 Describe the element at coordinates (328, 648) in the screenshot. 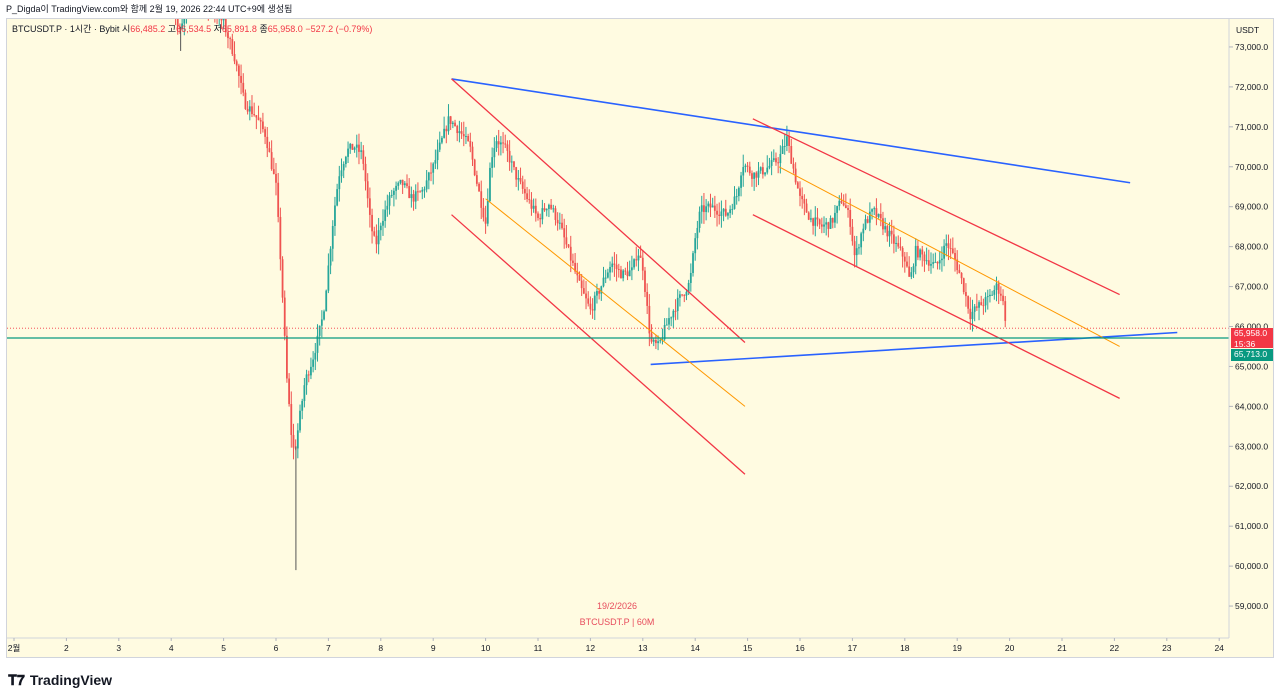

I see `x-tick-label: 7` at that location.